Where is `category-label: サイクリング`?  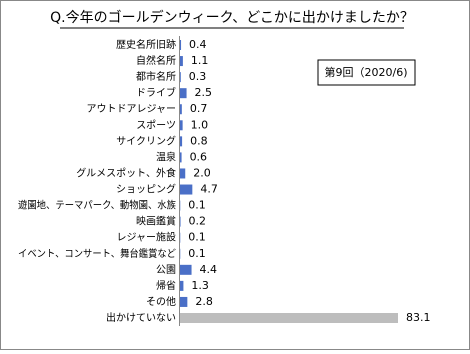 category-label: サイクリング is located at coordinates (146, 140).